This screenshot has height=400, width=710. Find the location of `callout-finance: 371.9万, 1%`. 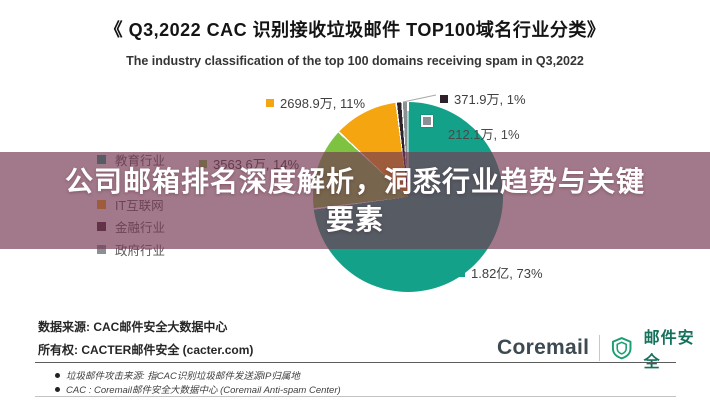

callout-finance: 371.9万, 1% is located at coordinates (483, 98).